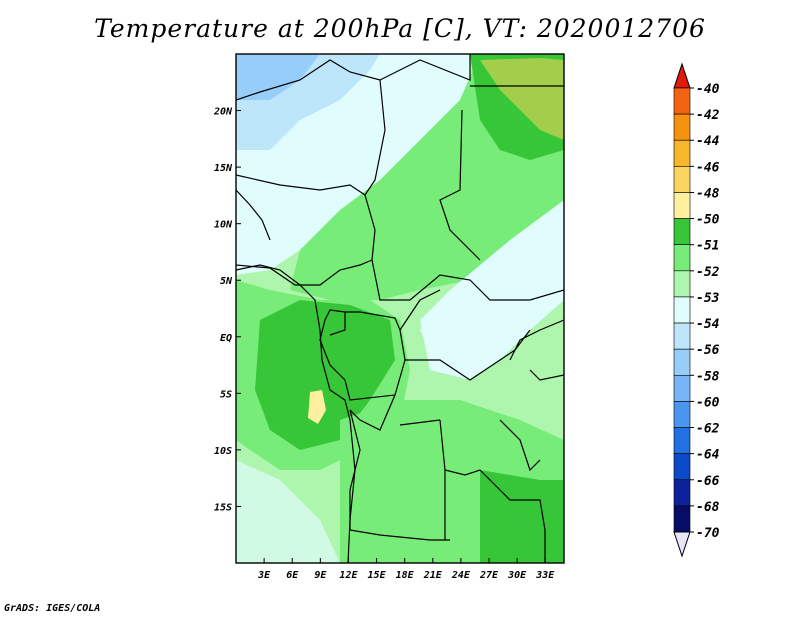 This screenshot has width=800, height=618. I want to click on colorbar-top-arrow, so click(682, 75).